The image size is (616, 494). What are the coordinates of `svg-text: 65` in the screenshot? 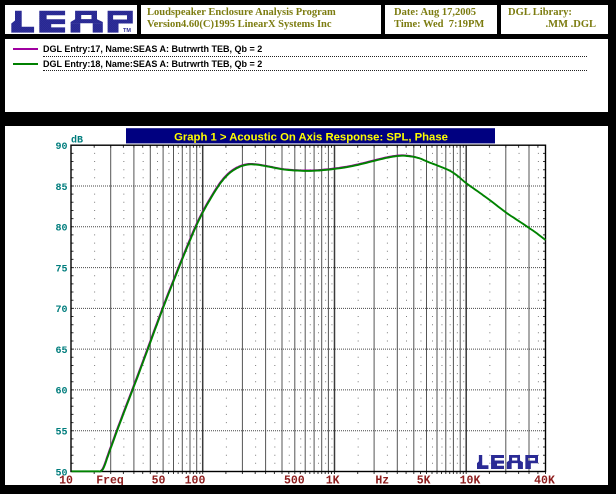 It's located at (61, 351).